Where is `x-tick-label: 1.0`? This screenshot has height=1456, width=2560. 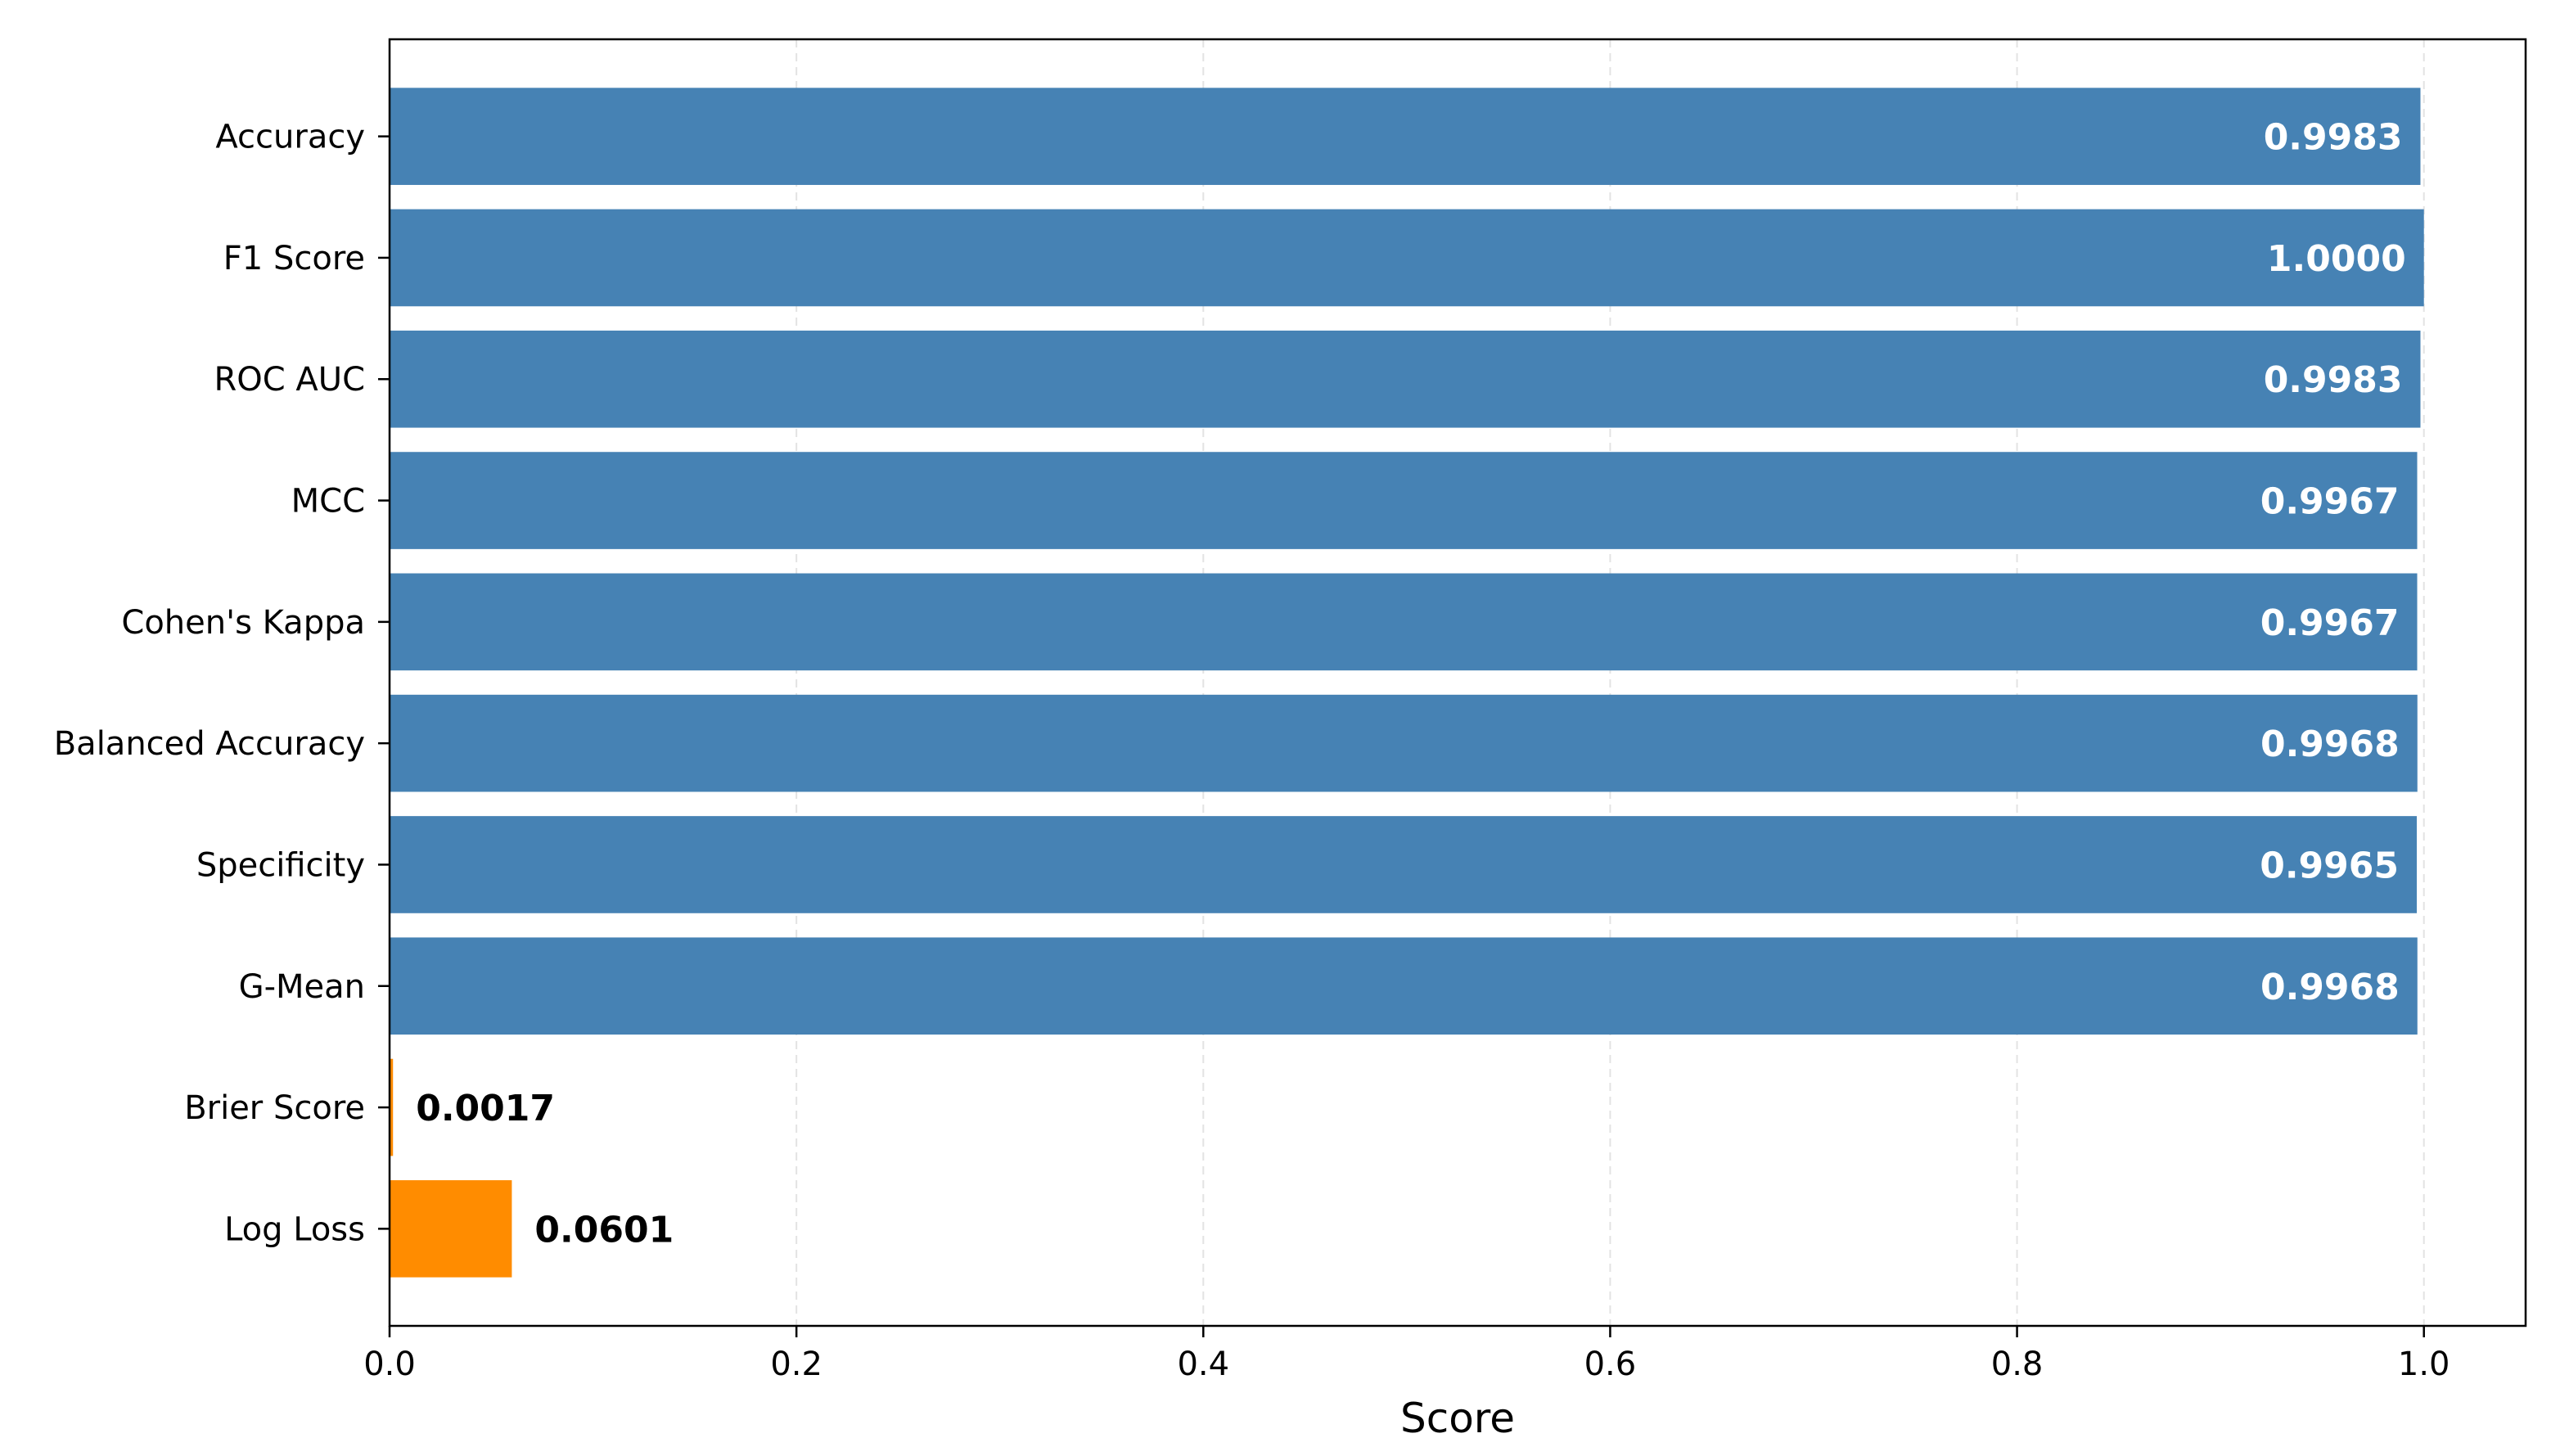
x-tick-label: 1.0 is located at coordinates (2424, 1365).